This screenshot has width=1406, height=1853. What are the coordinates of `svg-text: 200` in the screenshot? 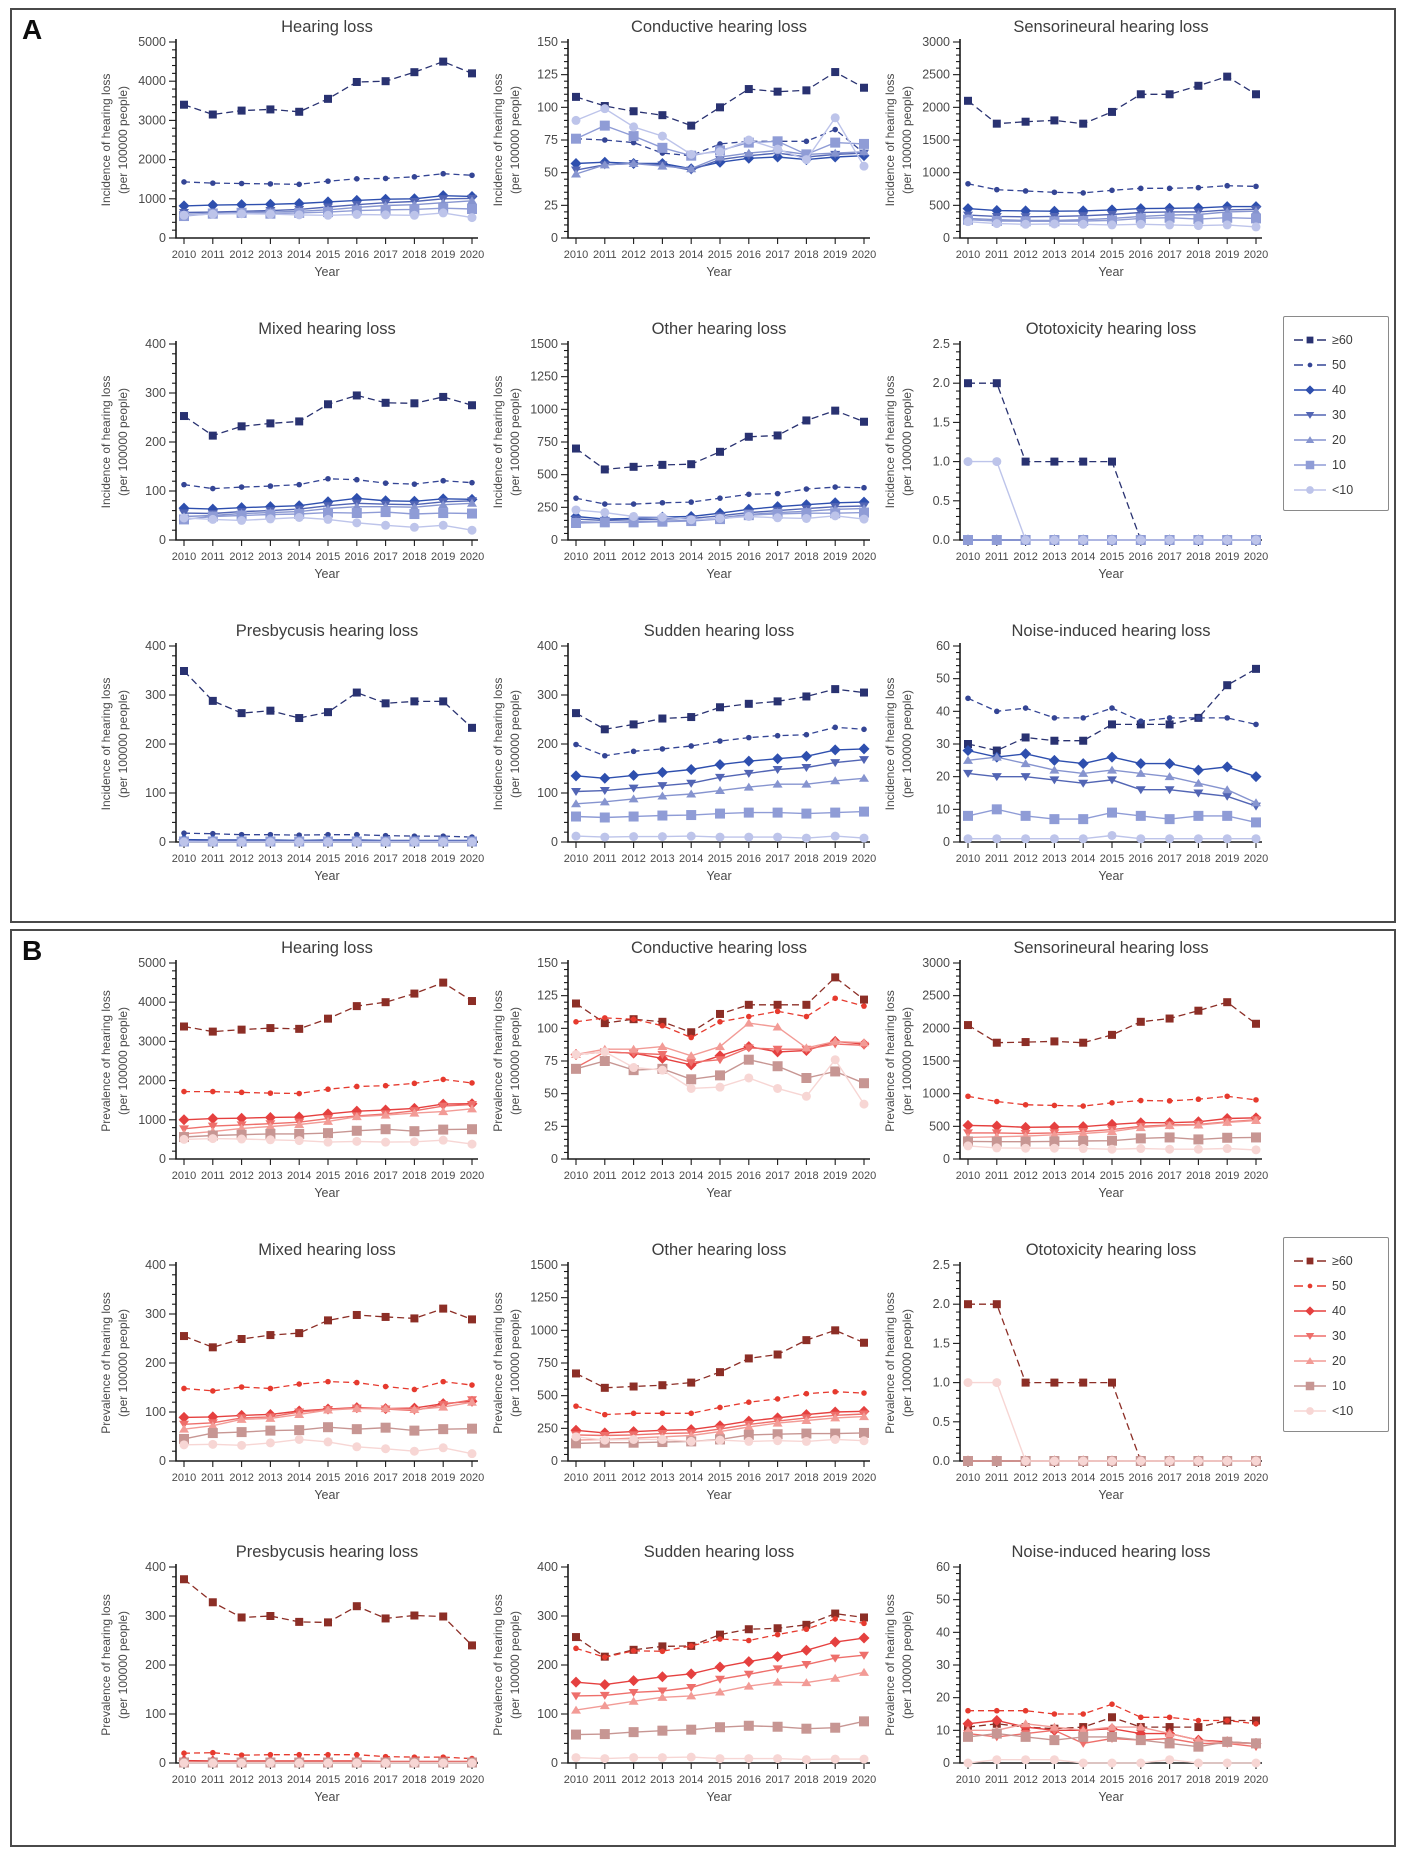 It's located at (547, 744).